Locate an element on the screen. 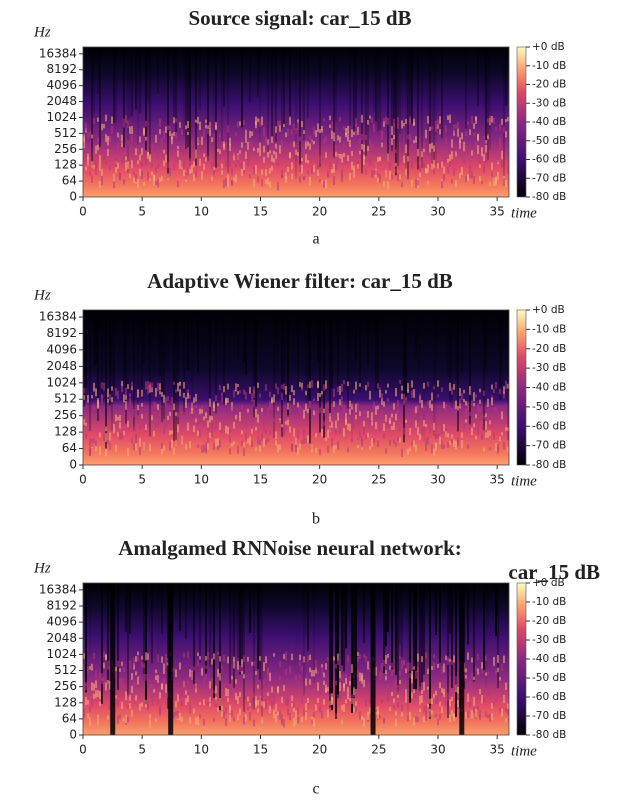 Image resolution: width=633 pixels, height=800 pixels. caption: a is located at coordinates (315, 239).